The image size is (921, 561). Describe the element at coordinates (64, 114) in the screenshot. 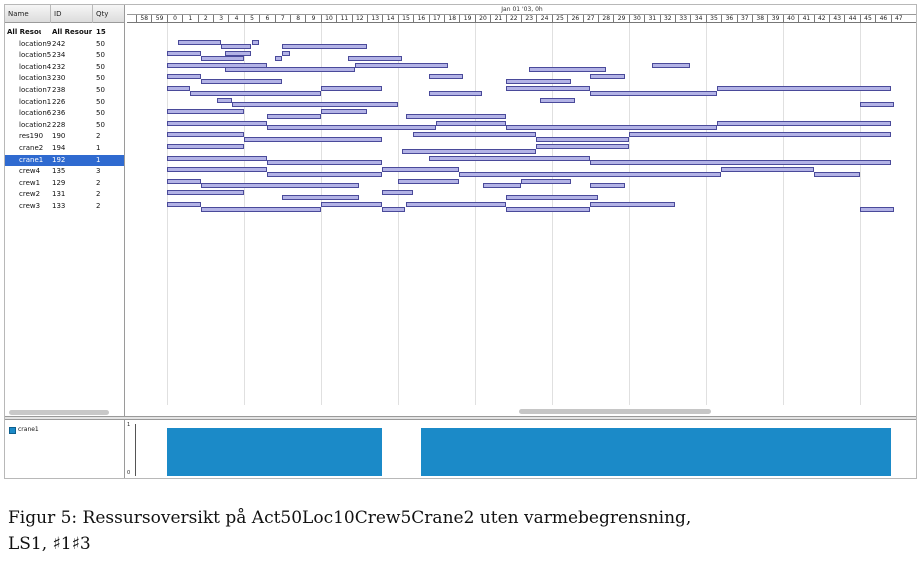

I see `table-row: location6 236 50` at that location.